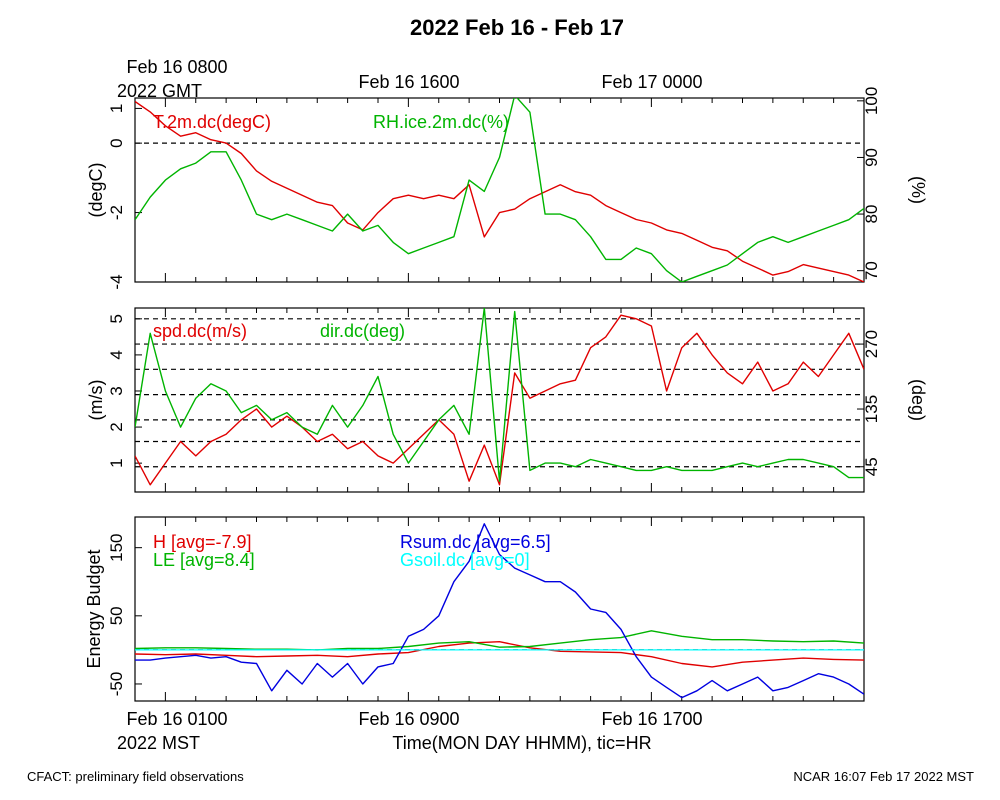 Image resolution: width=1000 pixels, height=800 pixels. Describe the element at coordinates (499, 654) in the screenshot. I see `series-line-h` at that location.